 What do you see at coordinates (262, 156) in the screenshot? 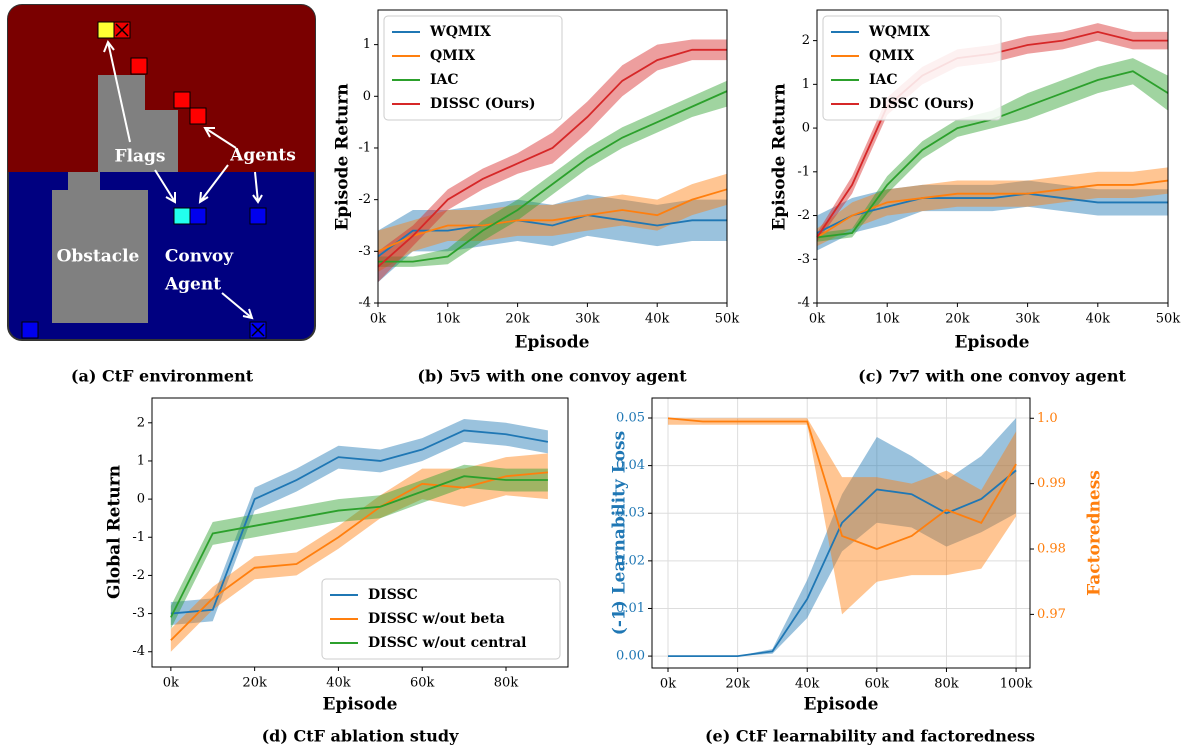
I see `env-label: Agents` at bounding box center [262, 156].